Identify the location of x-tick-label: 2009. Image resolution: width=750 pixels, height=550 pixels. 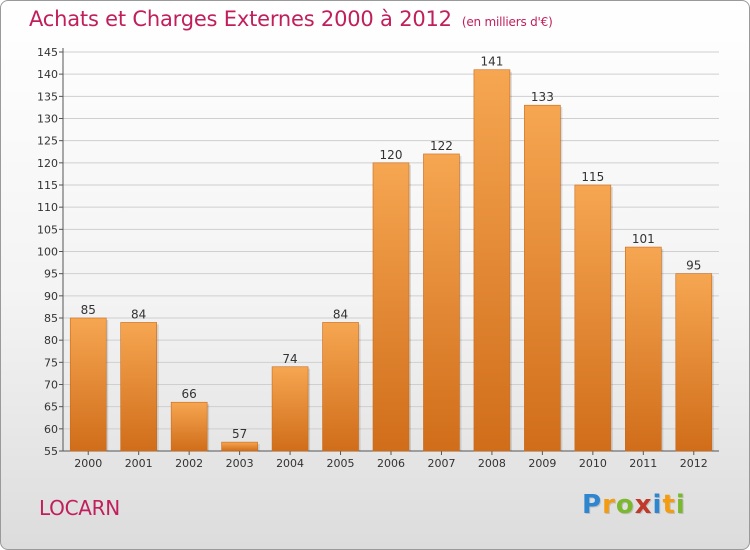
(542, 463).